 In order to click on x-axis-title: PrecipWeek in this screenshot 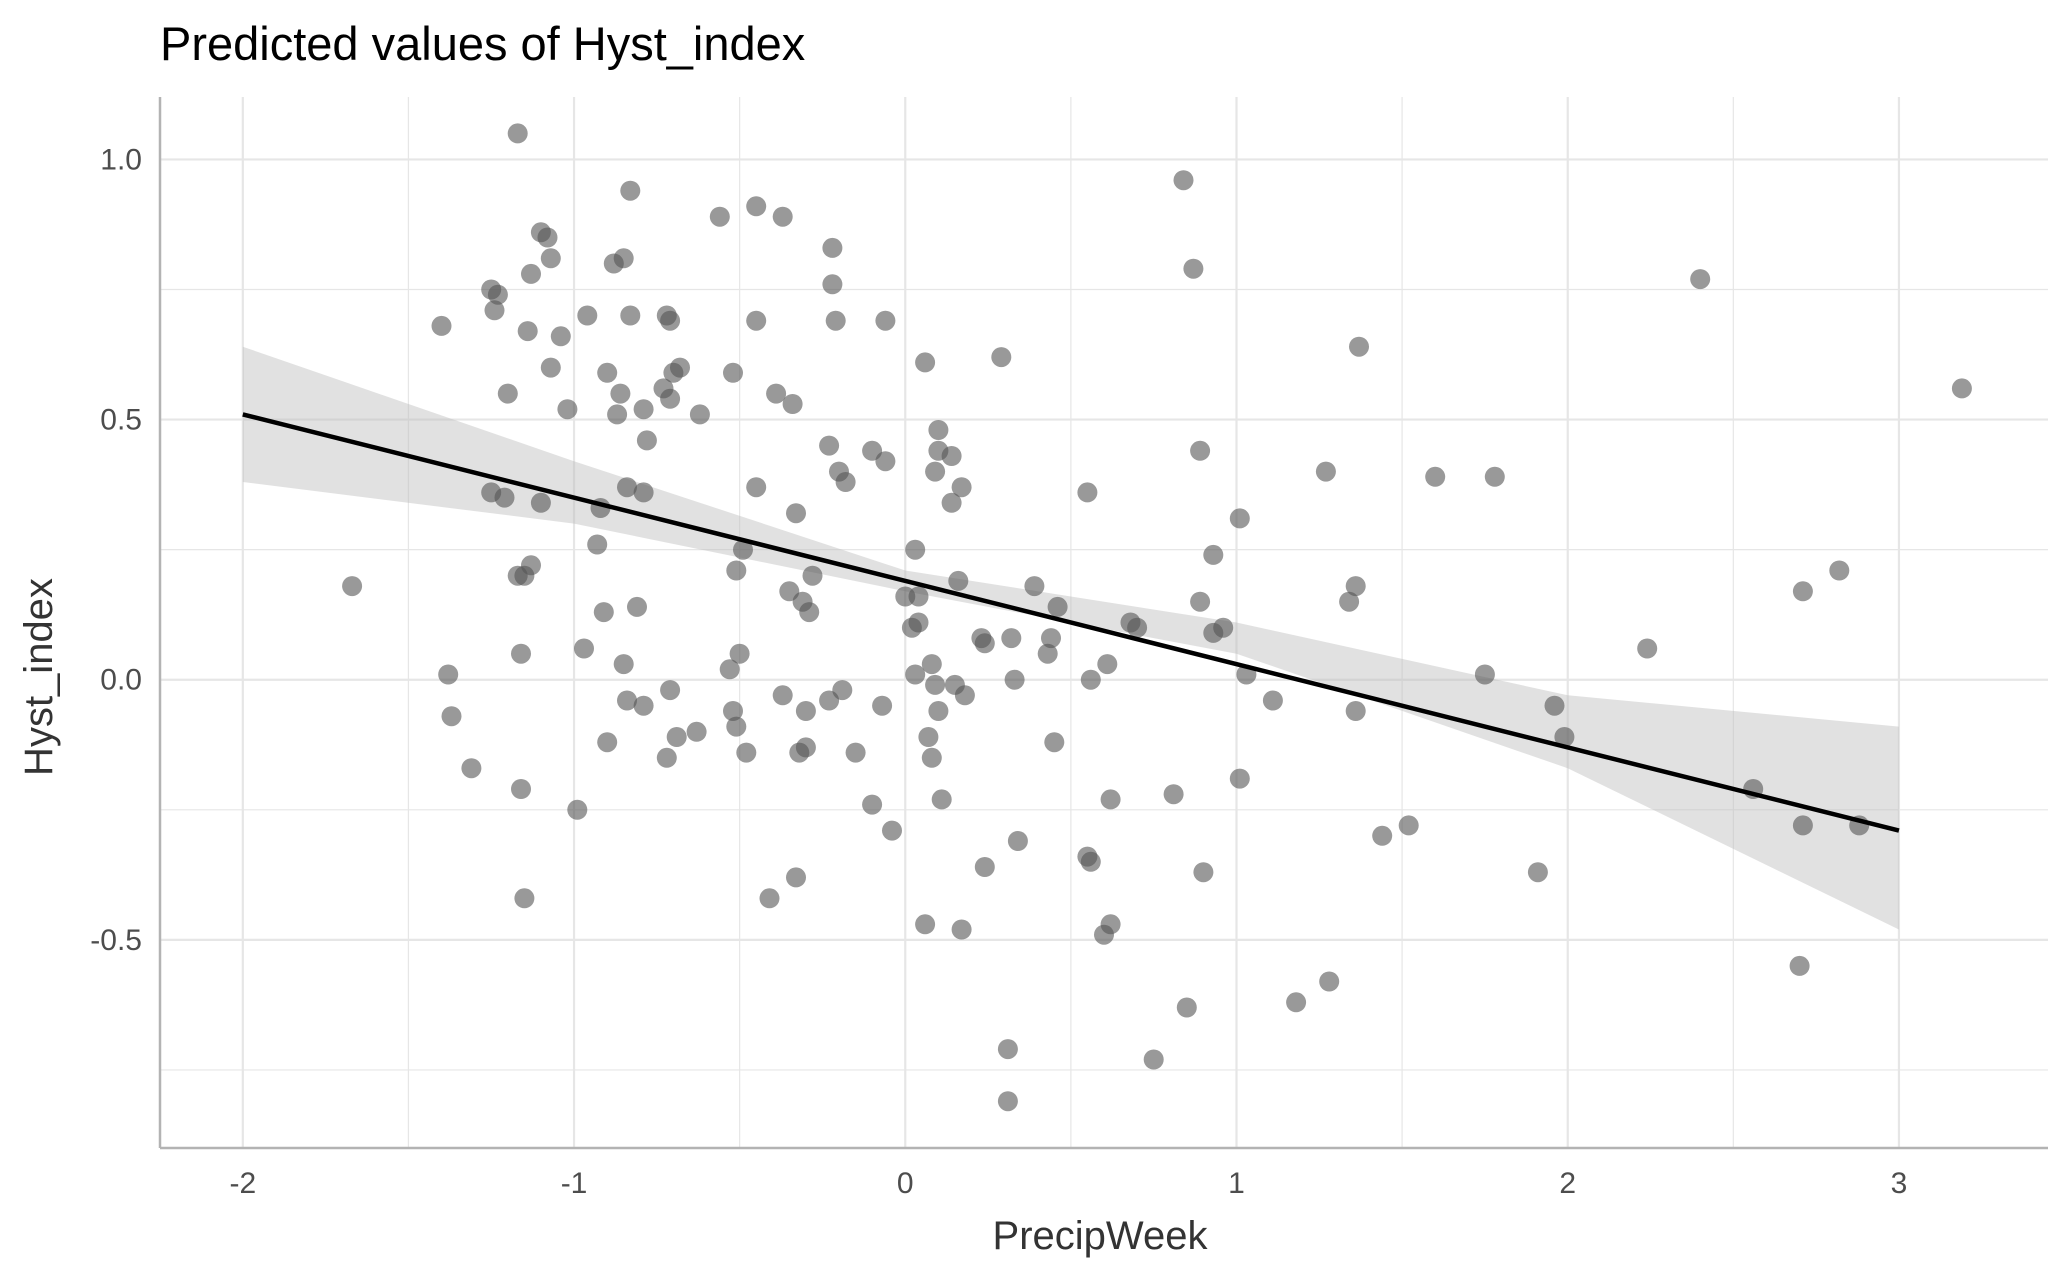, I will do `click(1101, 1236)`.